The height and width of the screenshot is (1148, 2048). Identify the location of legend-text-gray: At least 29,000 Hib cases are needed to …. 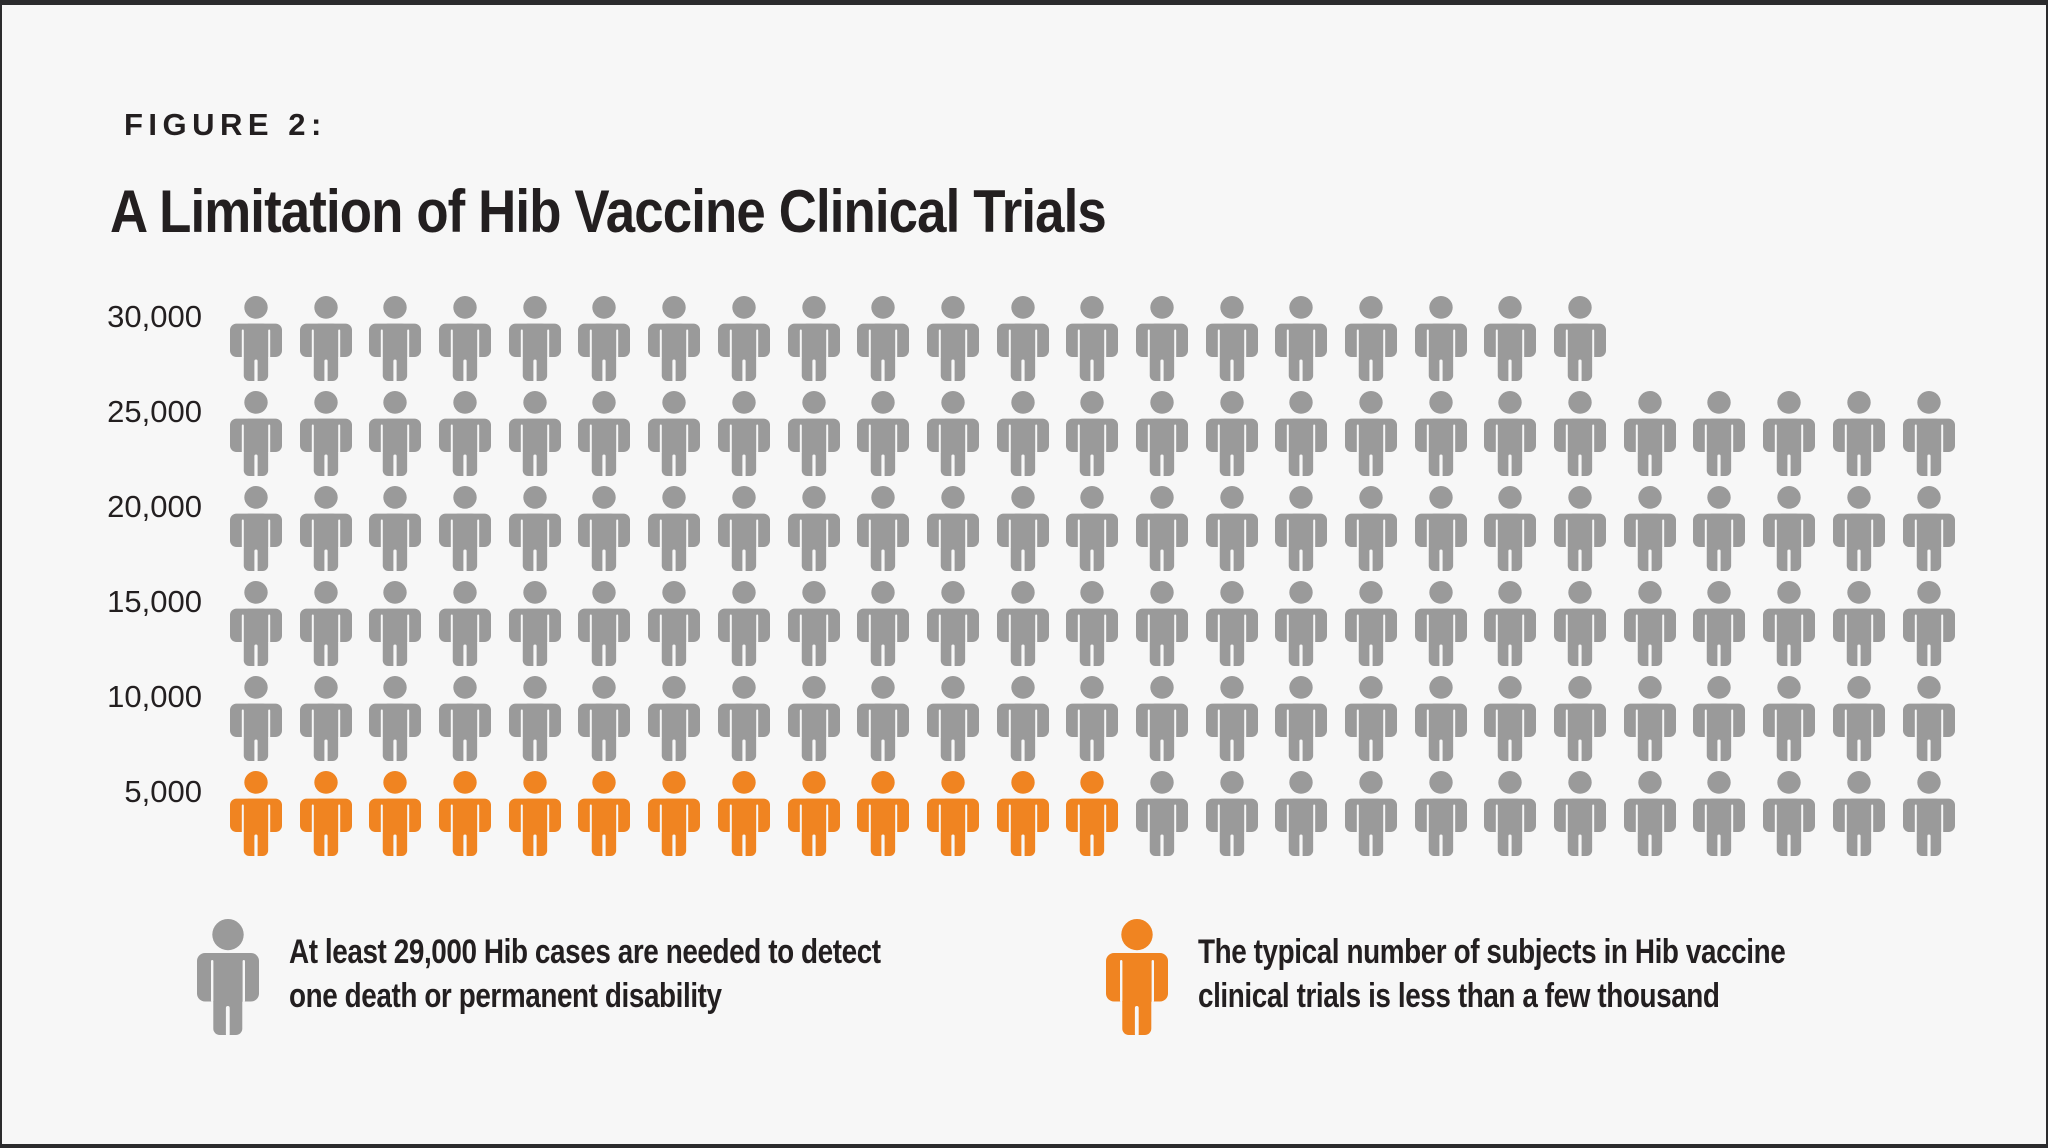
(585, 974).